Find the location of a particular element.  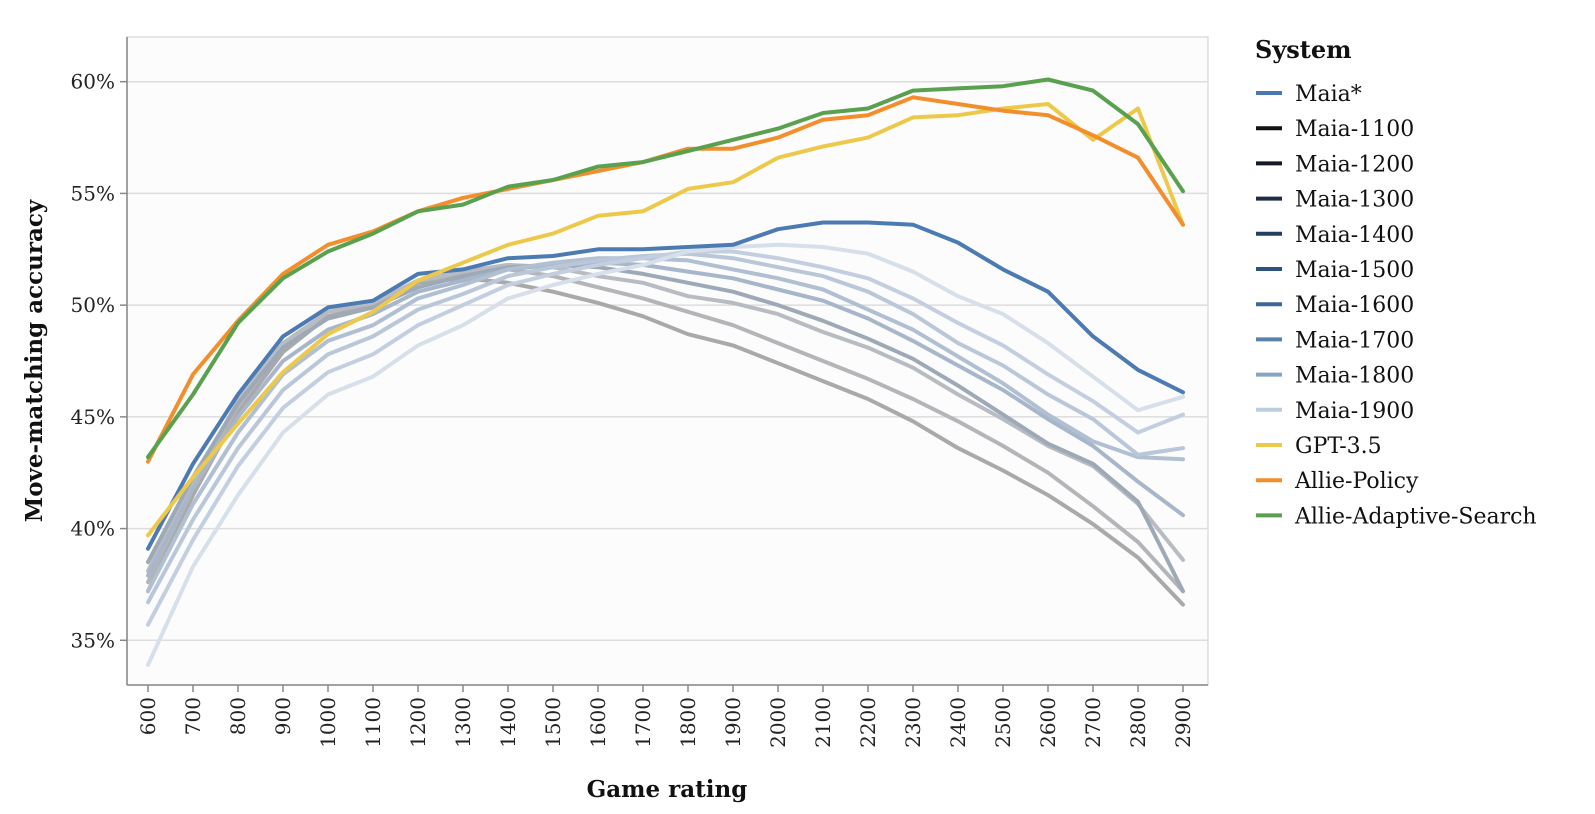

legend-item: Maia-1200 is located at coordinates (1335, 164).